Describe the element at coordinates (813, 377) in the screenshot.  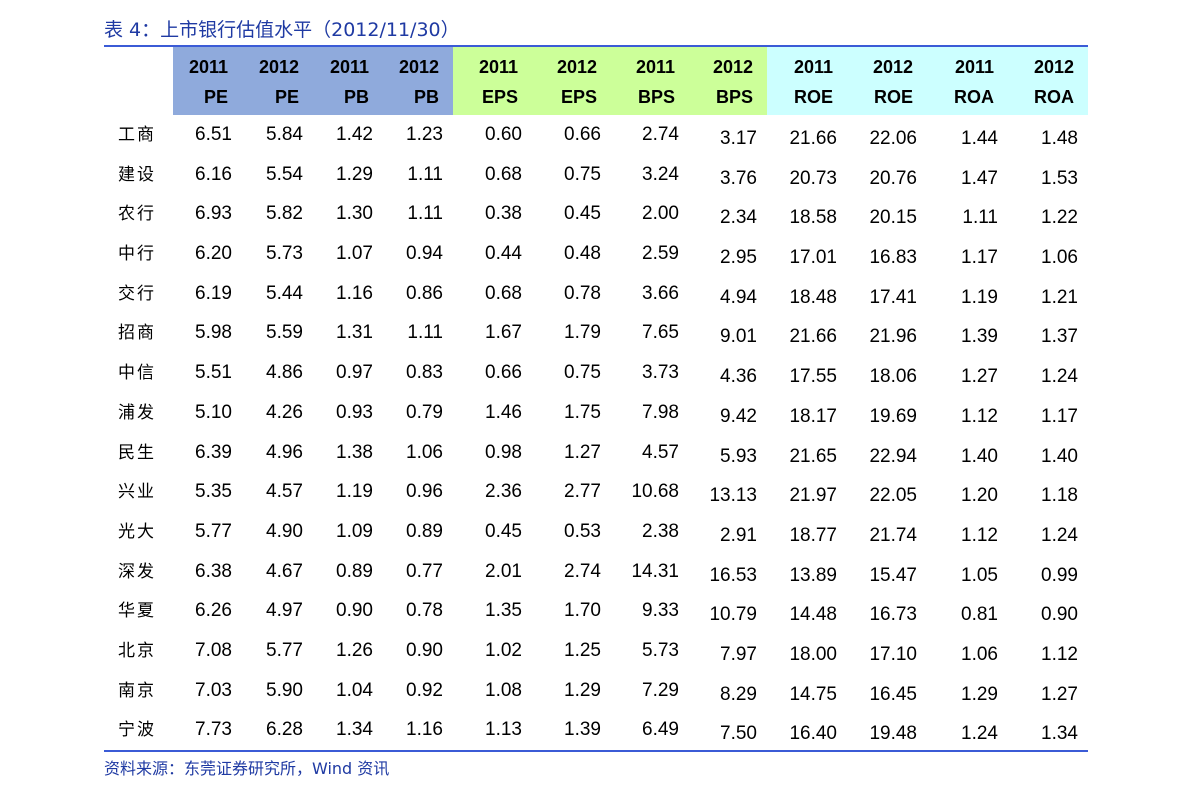
I see `cell-roe-2011: 17.55` at that location.